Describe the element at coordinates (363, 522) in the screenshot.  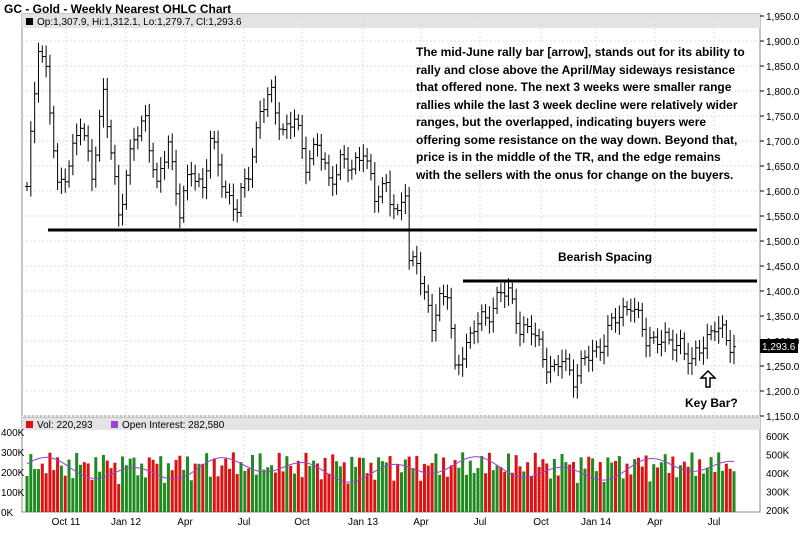
I see `x-tick-label: Jan 13` at that location.